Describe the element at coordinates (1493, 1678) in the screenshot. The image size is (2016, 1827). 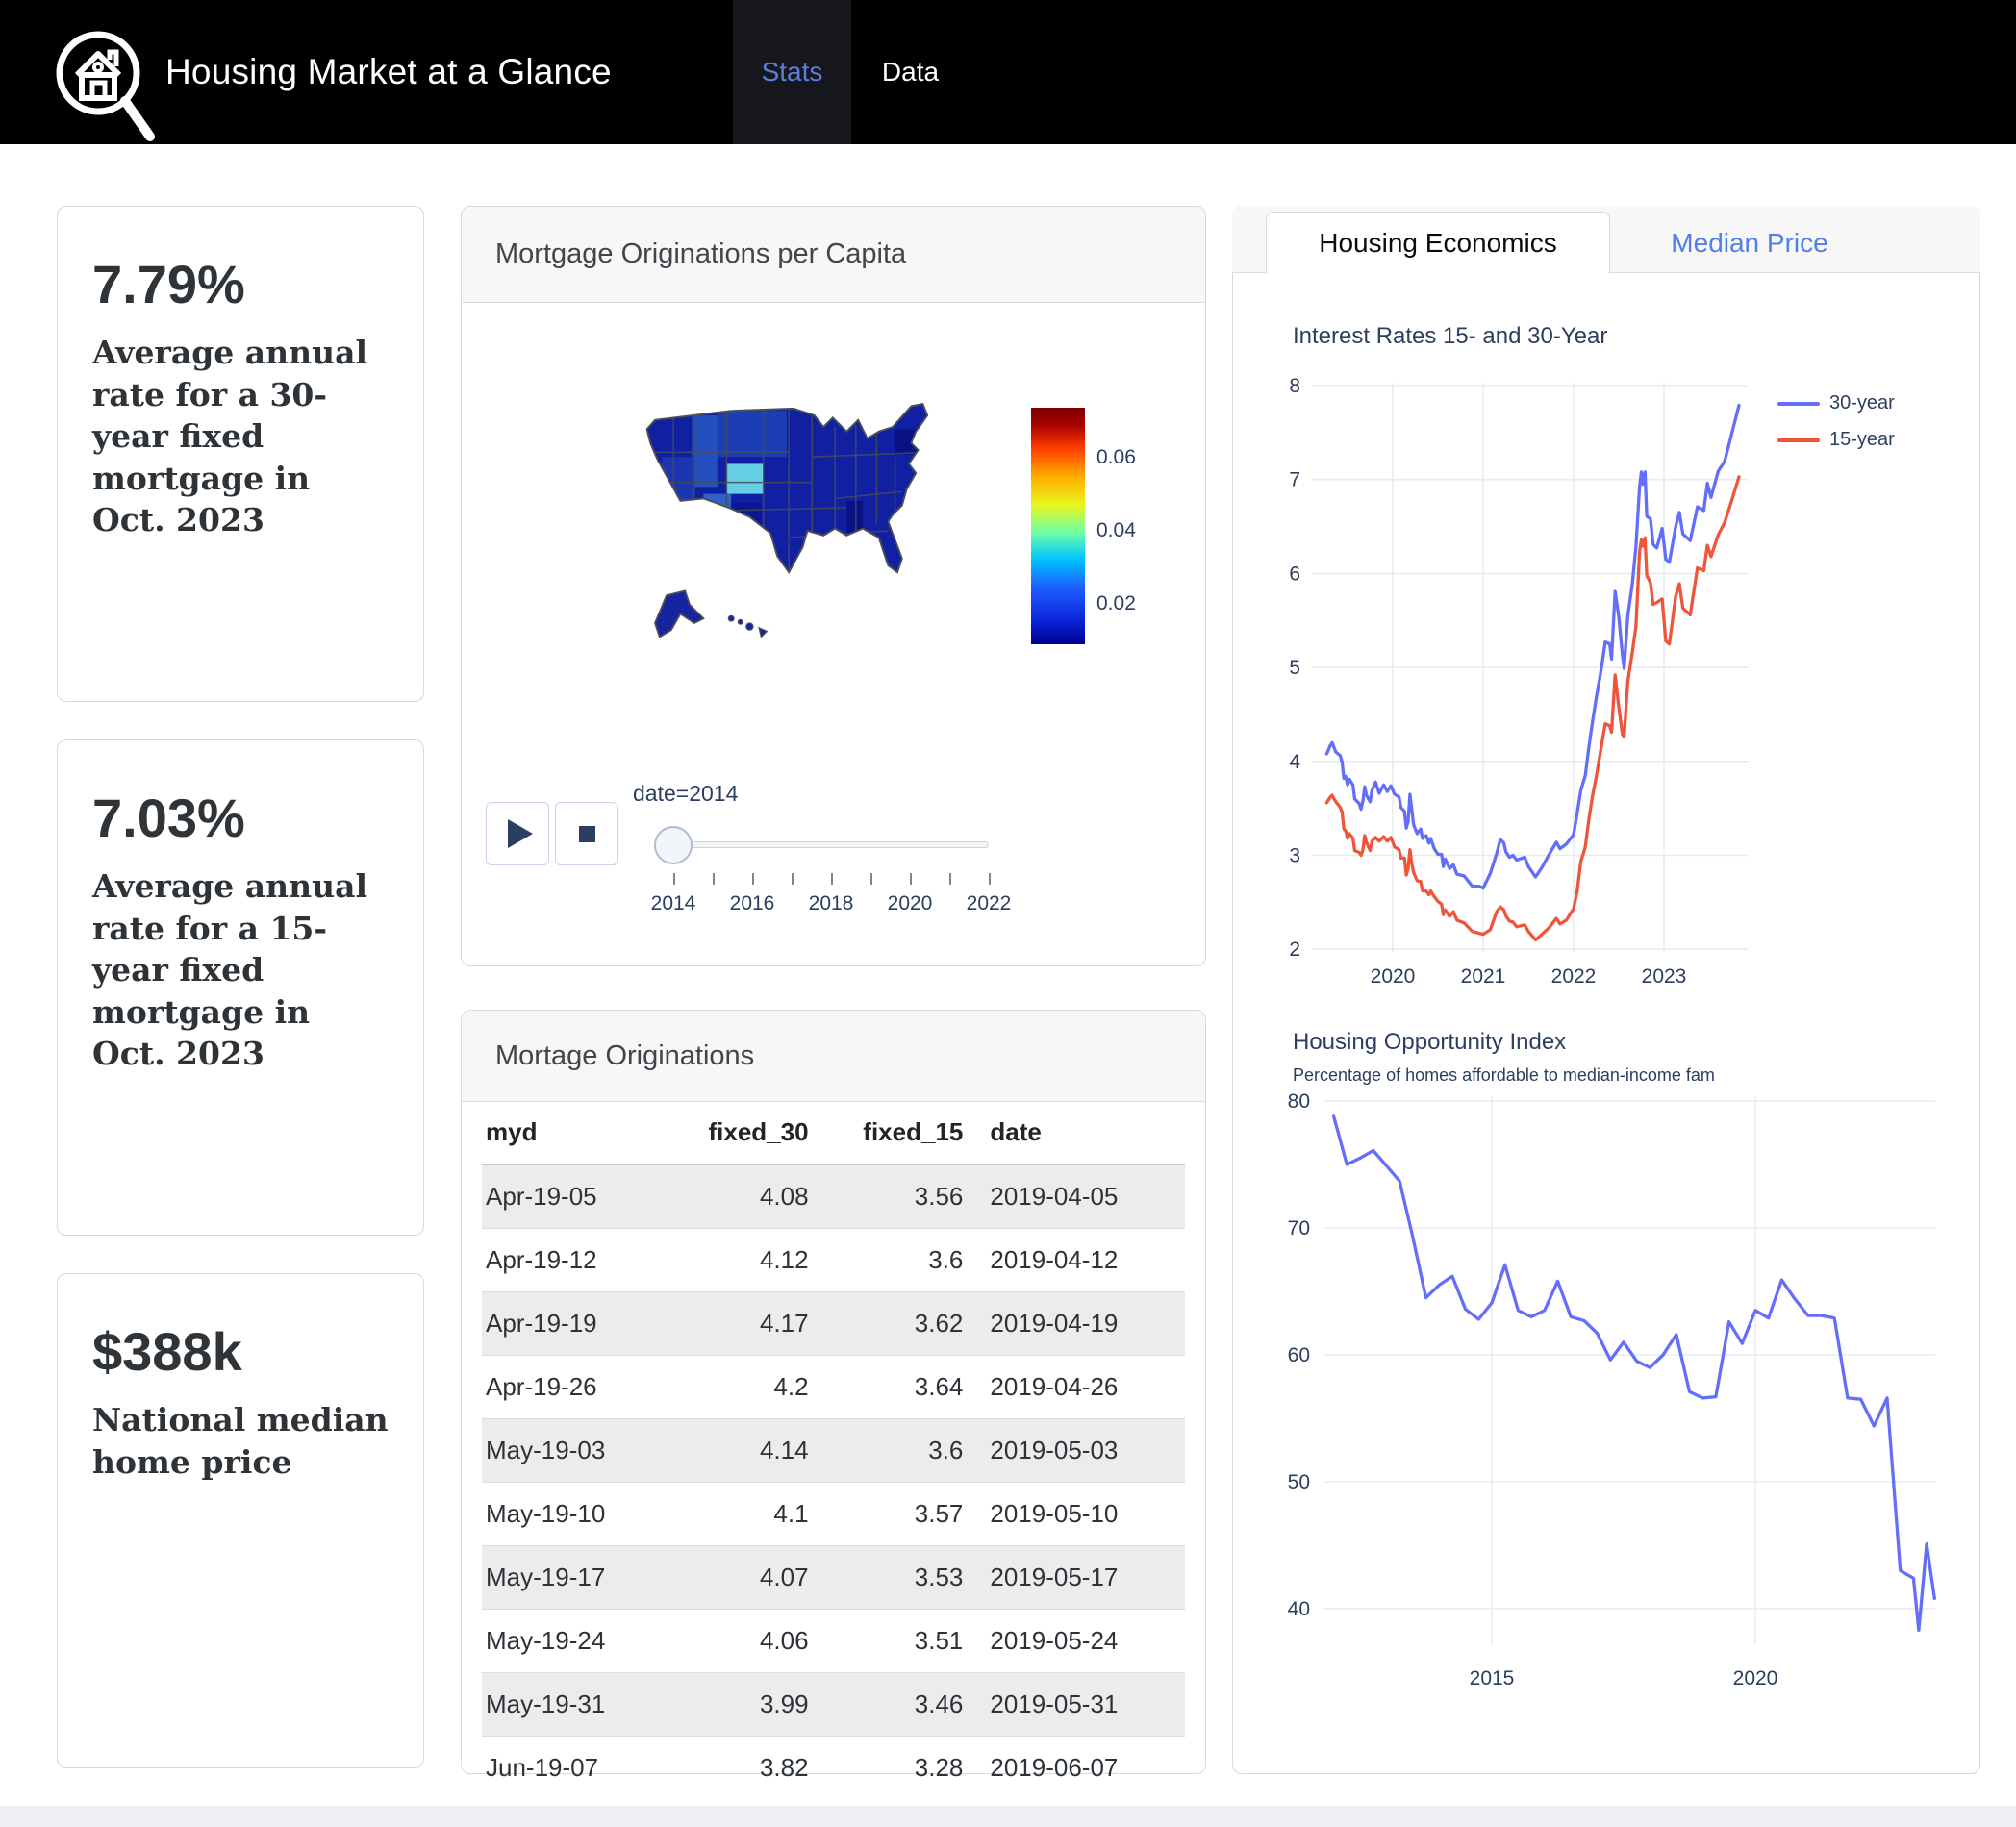
I see `axis-tick-label: 2015` at that location.